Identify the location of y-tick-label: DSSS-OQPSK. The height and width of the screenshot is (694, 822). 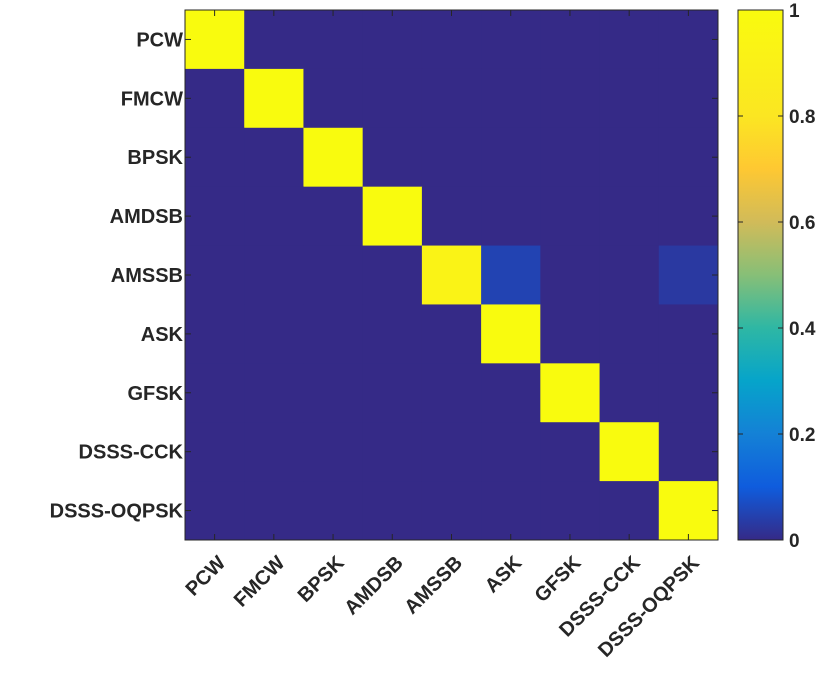
(117, 512).